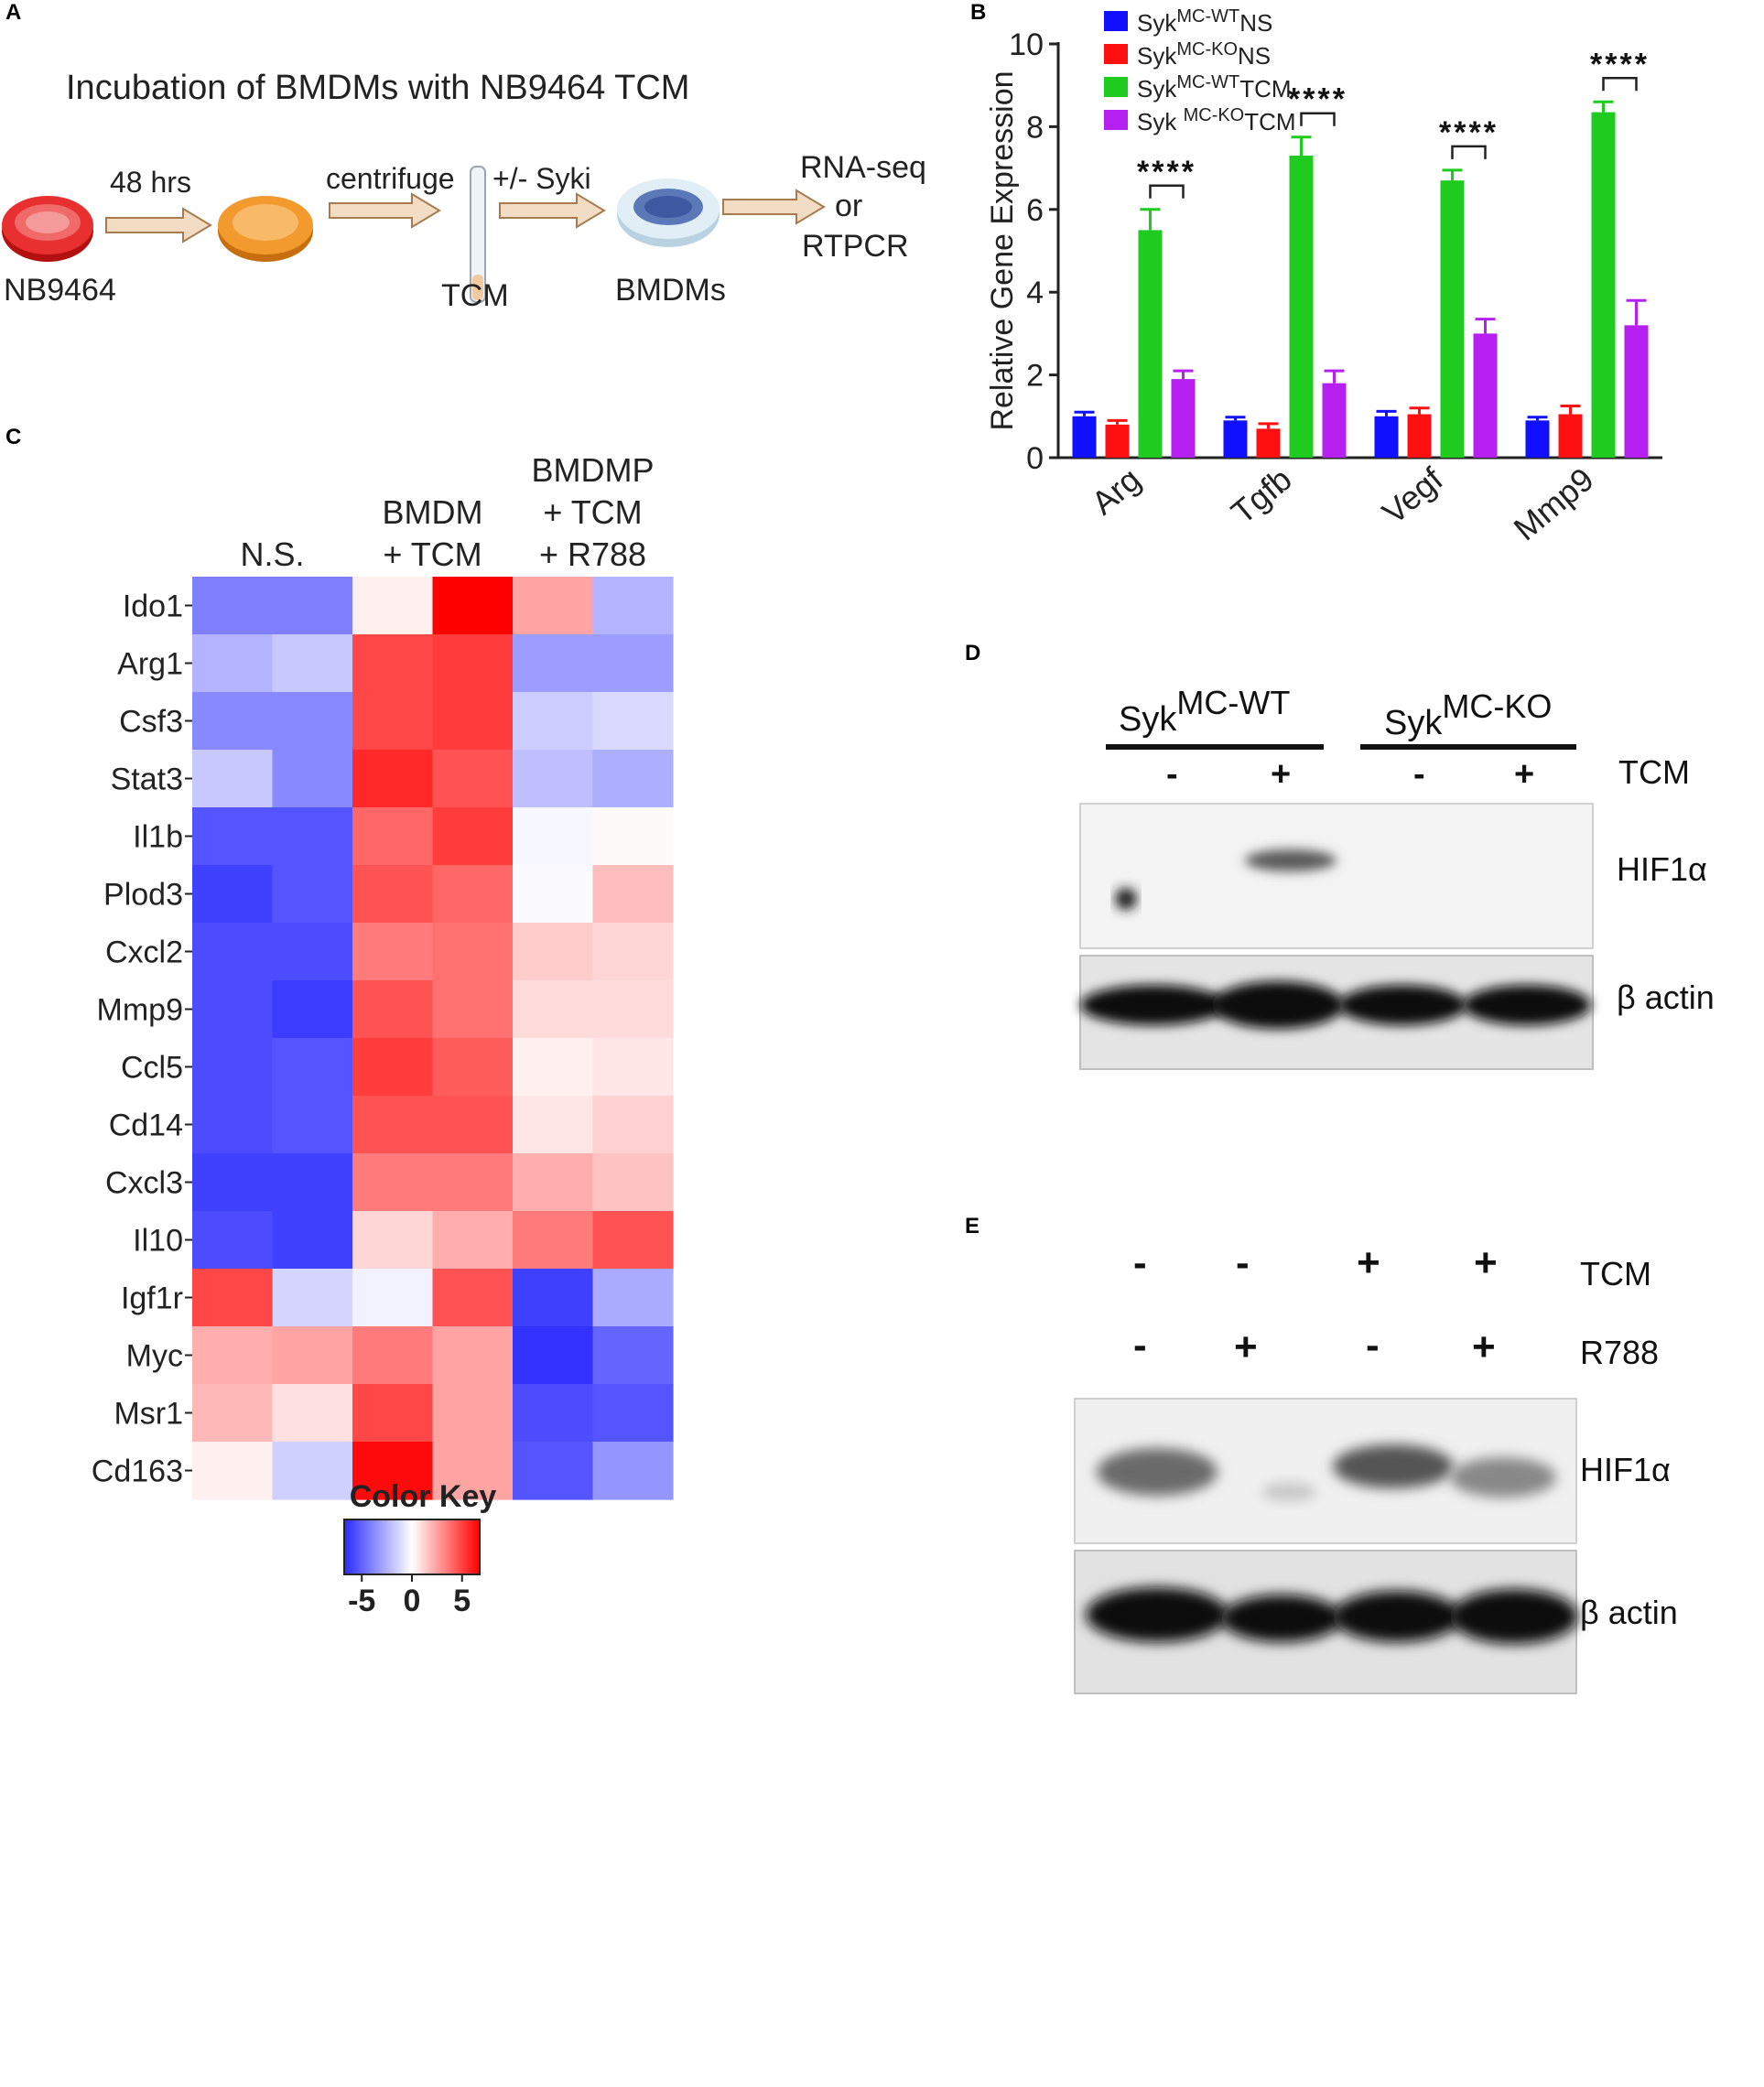 This screenshot has width=1764, height=2087. What do you see at coordinates (462, 1601) in the screenshot?
I see `color-key-tick-label: 5` at bounding box center [462, 1601].